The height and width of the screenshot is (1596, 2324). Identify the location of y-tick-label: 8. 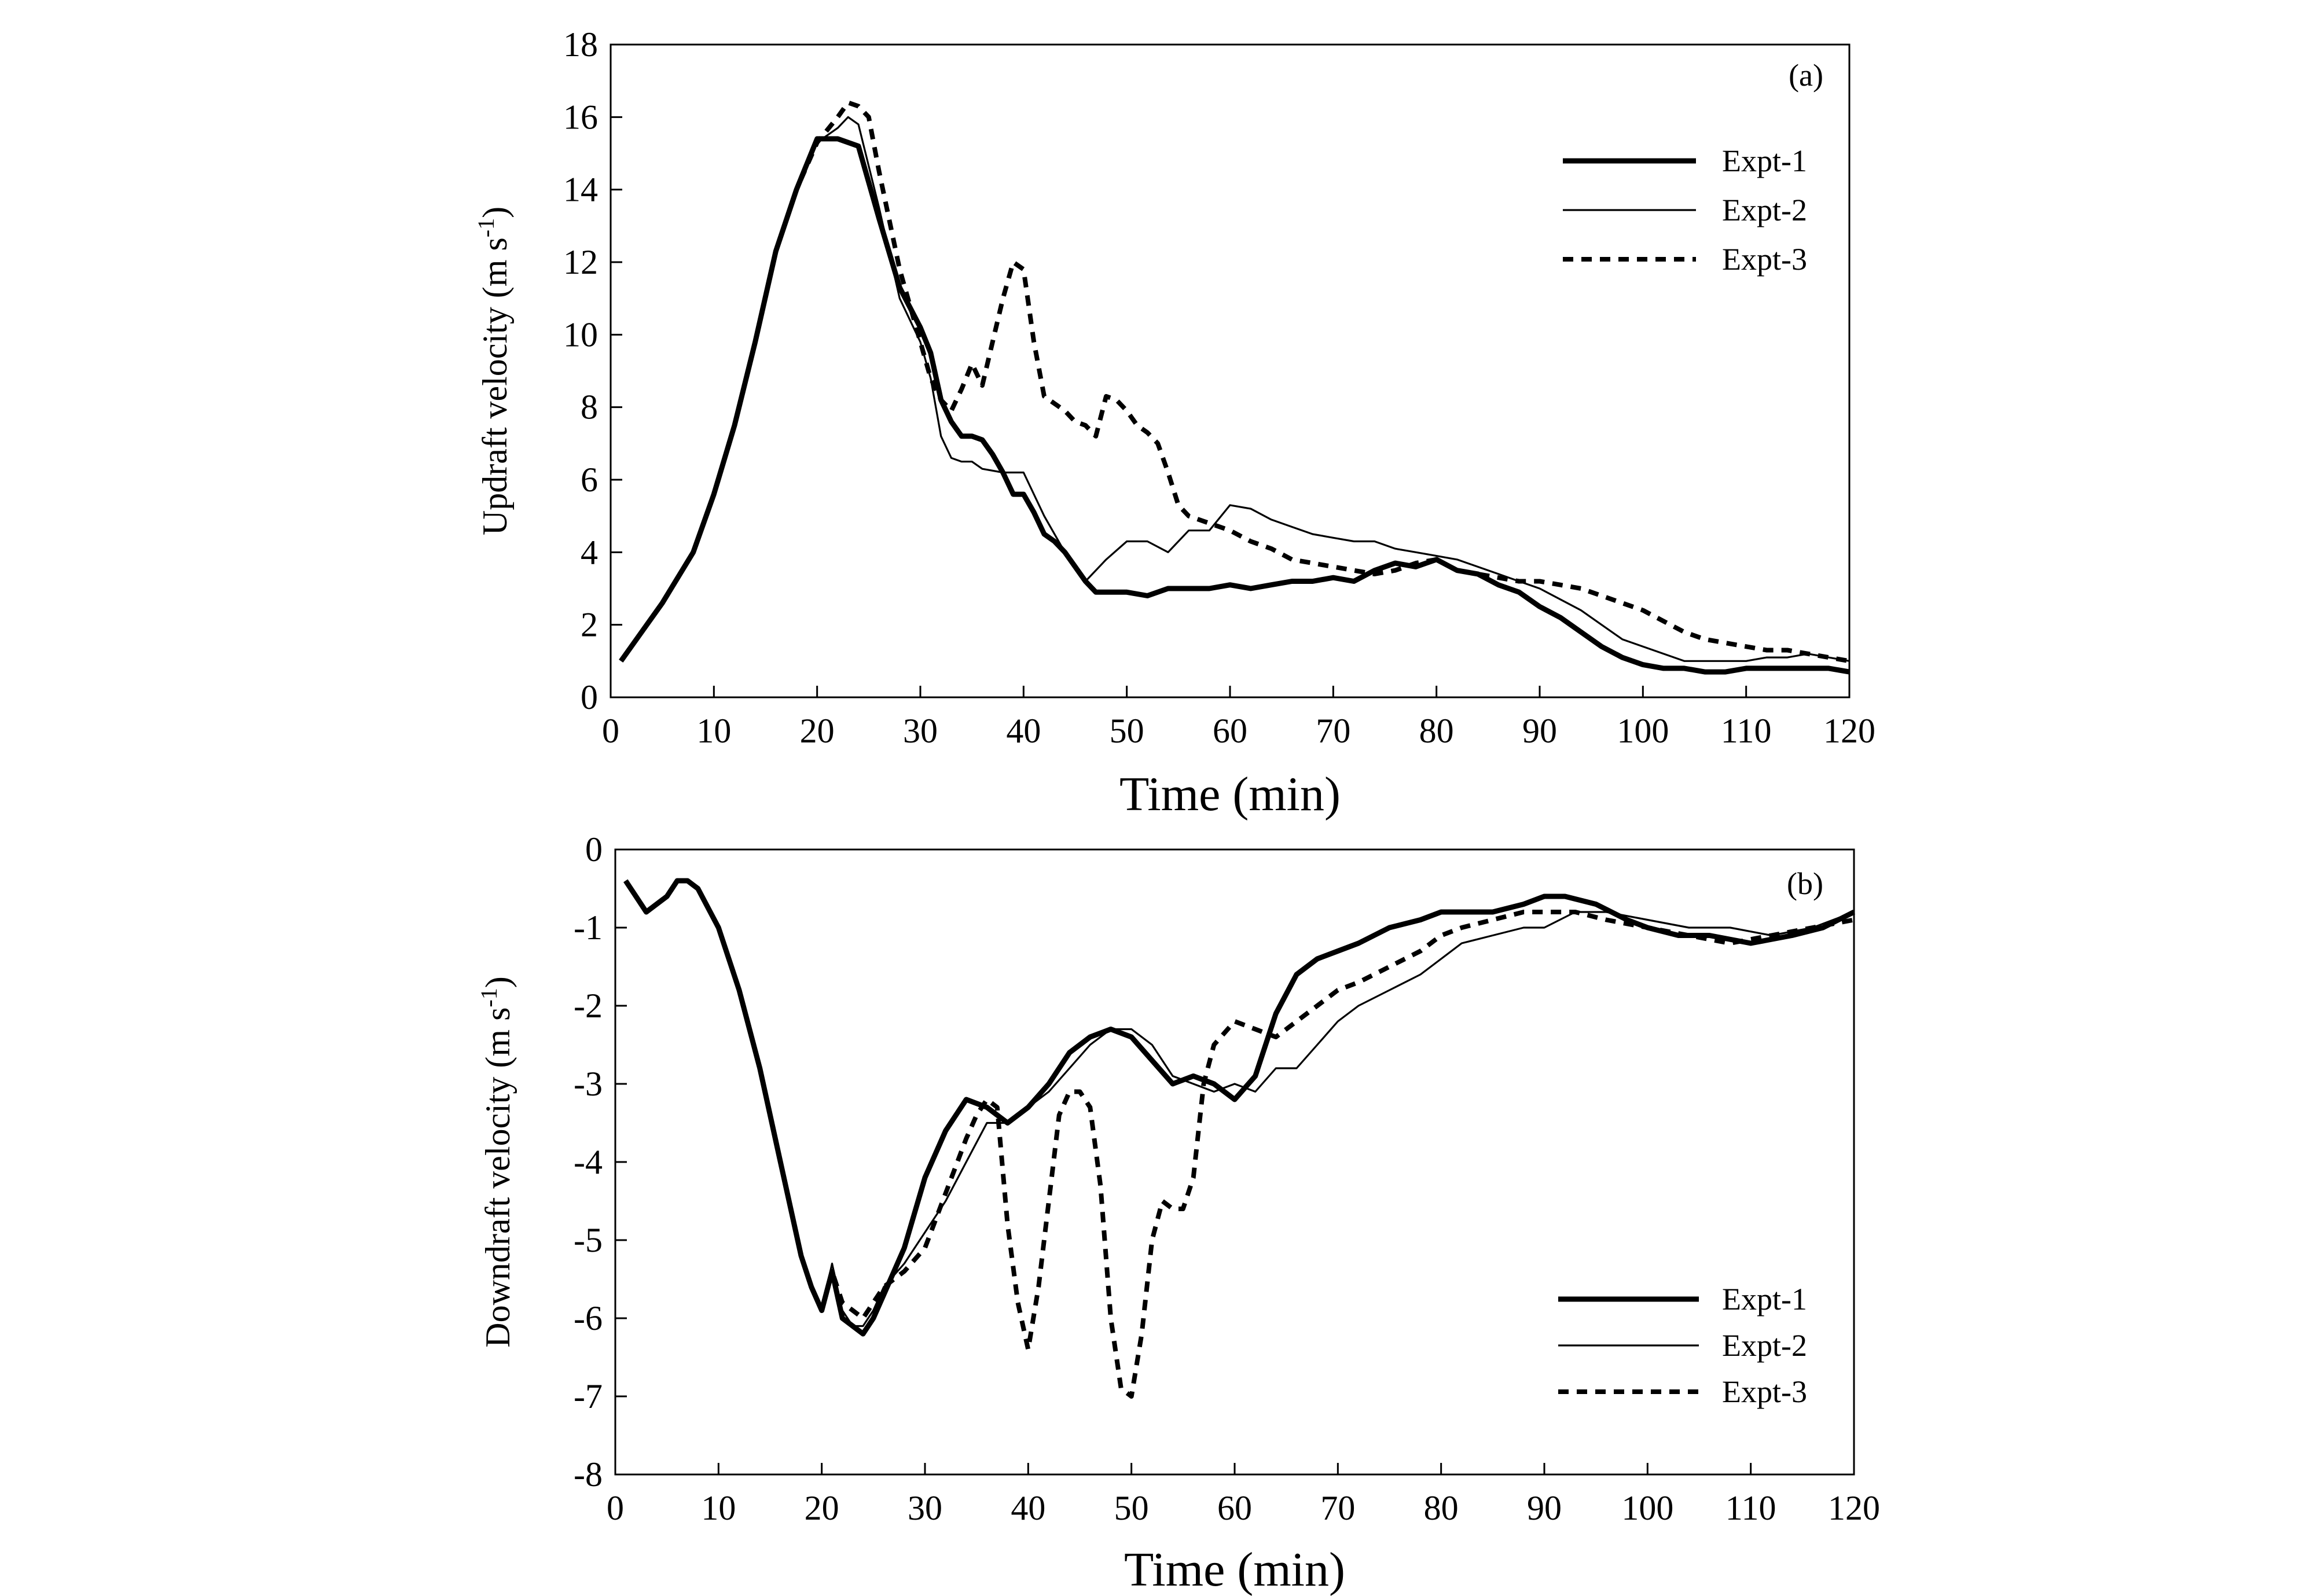
(589, 407).